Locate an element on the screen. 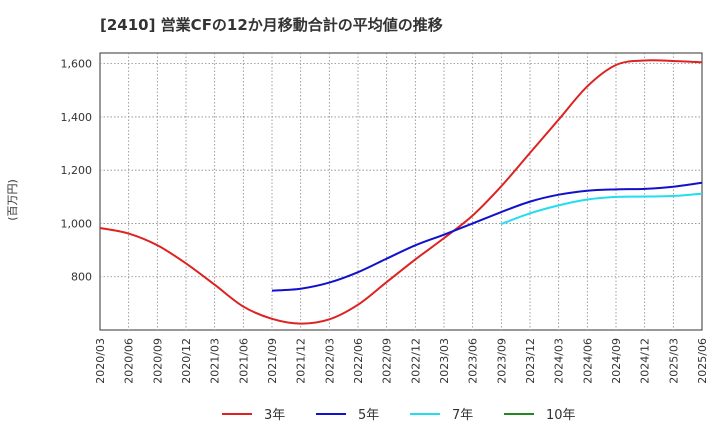 The width and height of the screenshot is (720, 440). x-tick-label: 2023/03 is located at coordinates (444, 361).